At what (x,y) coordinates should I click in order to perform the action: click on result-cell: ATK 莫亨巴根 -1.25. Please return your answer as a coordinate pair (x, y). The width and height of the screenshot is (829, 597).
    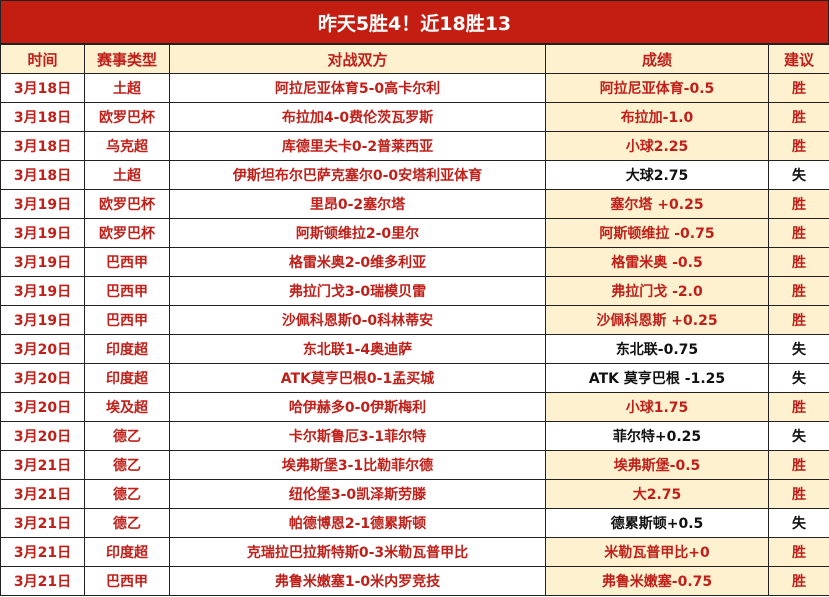
    Looking at the image, I should click on (657, 378).